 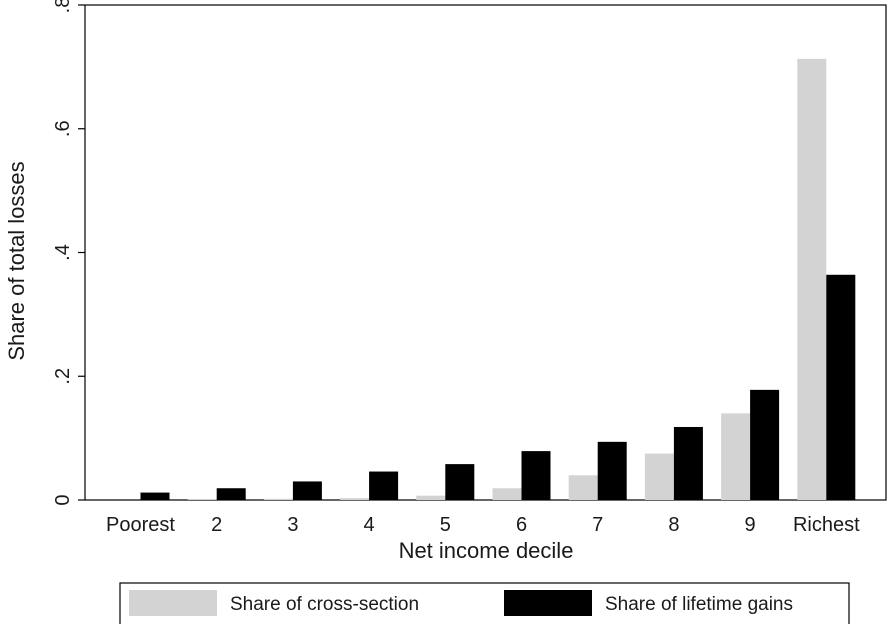 I want to click on x-tick-label: 8, so click(x=673, y=525).